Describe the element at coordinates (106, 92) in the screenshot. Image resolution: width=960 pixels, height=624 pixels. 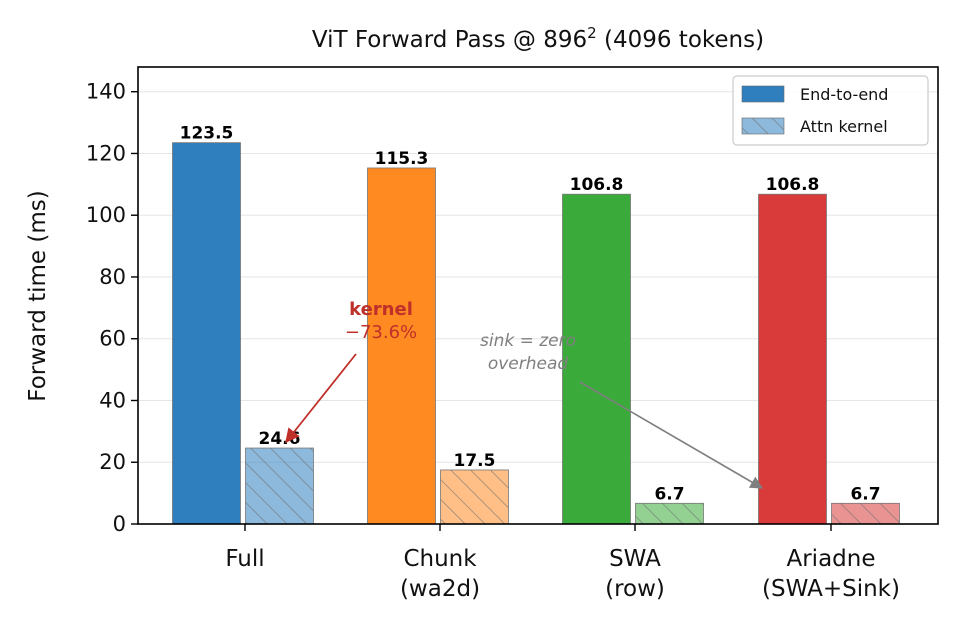
I see `y-tick-label: 140` at that location.